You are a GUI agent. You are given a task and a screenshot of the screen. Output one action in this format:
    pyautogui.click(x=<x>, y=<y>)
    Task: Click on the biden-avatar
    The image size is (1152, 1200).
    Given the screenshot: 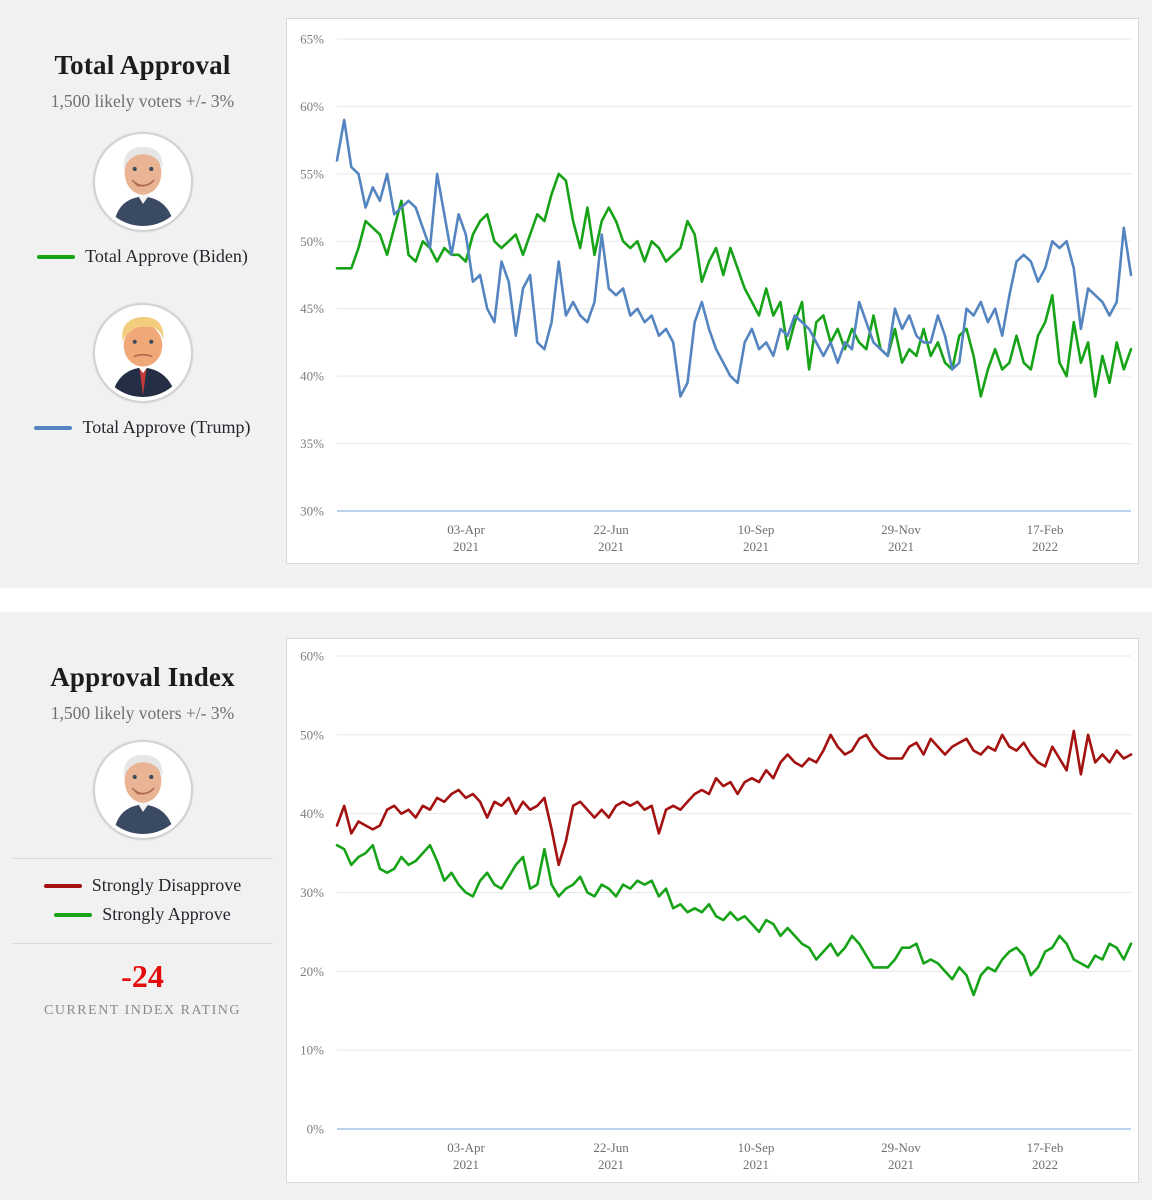 What is the action you would take?
    pyautogui.click(x=142, y=182)
    